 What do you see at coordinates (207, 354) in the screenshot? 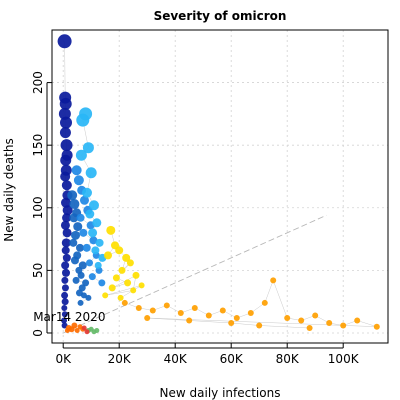
I see `x-axis: 0K 20K 40K 60K 80K 100K` at bounding box center [207, 354].